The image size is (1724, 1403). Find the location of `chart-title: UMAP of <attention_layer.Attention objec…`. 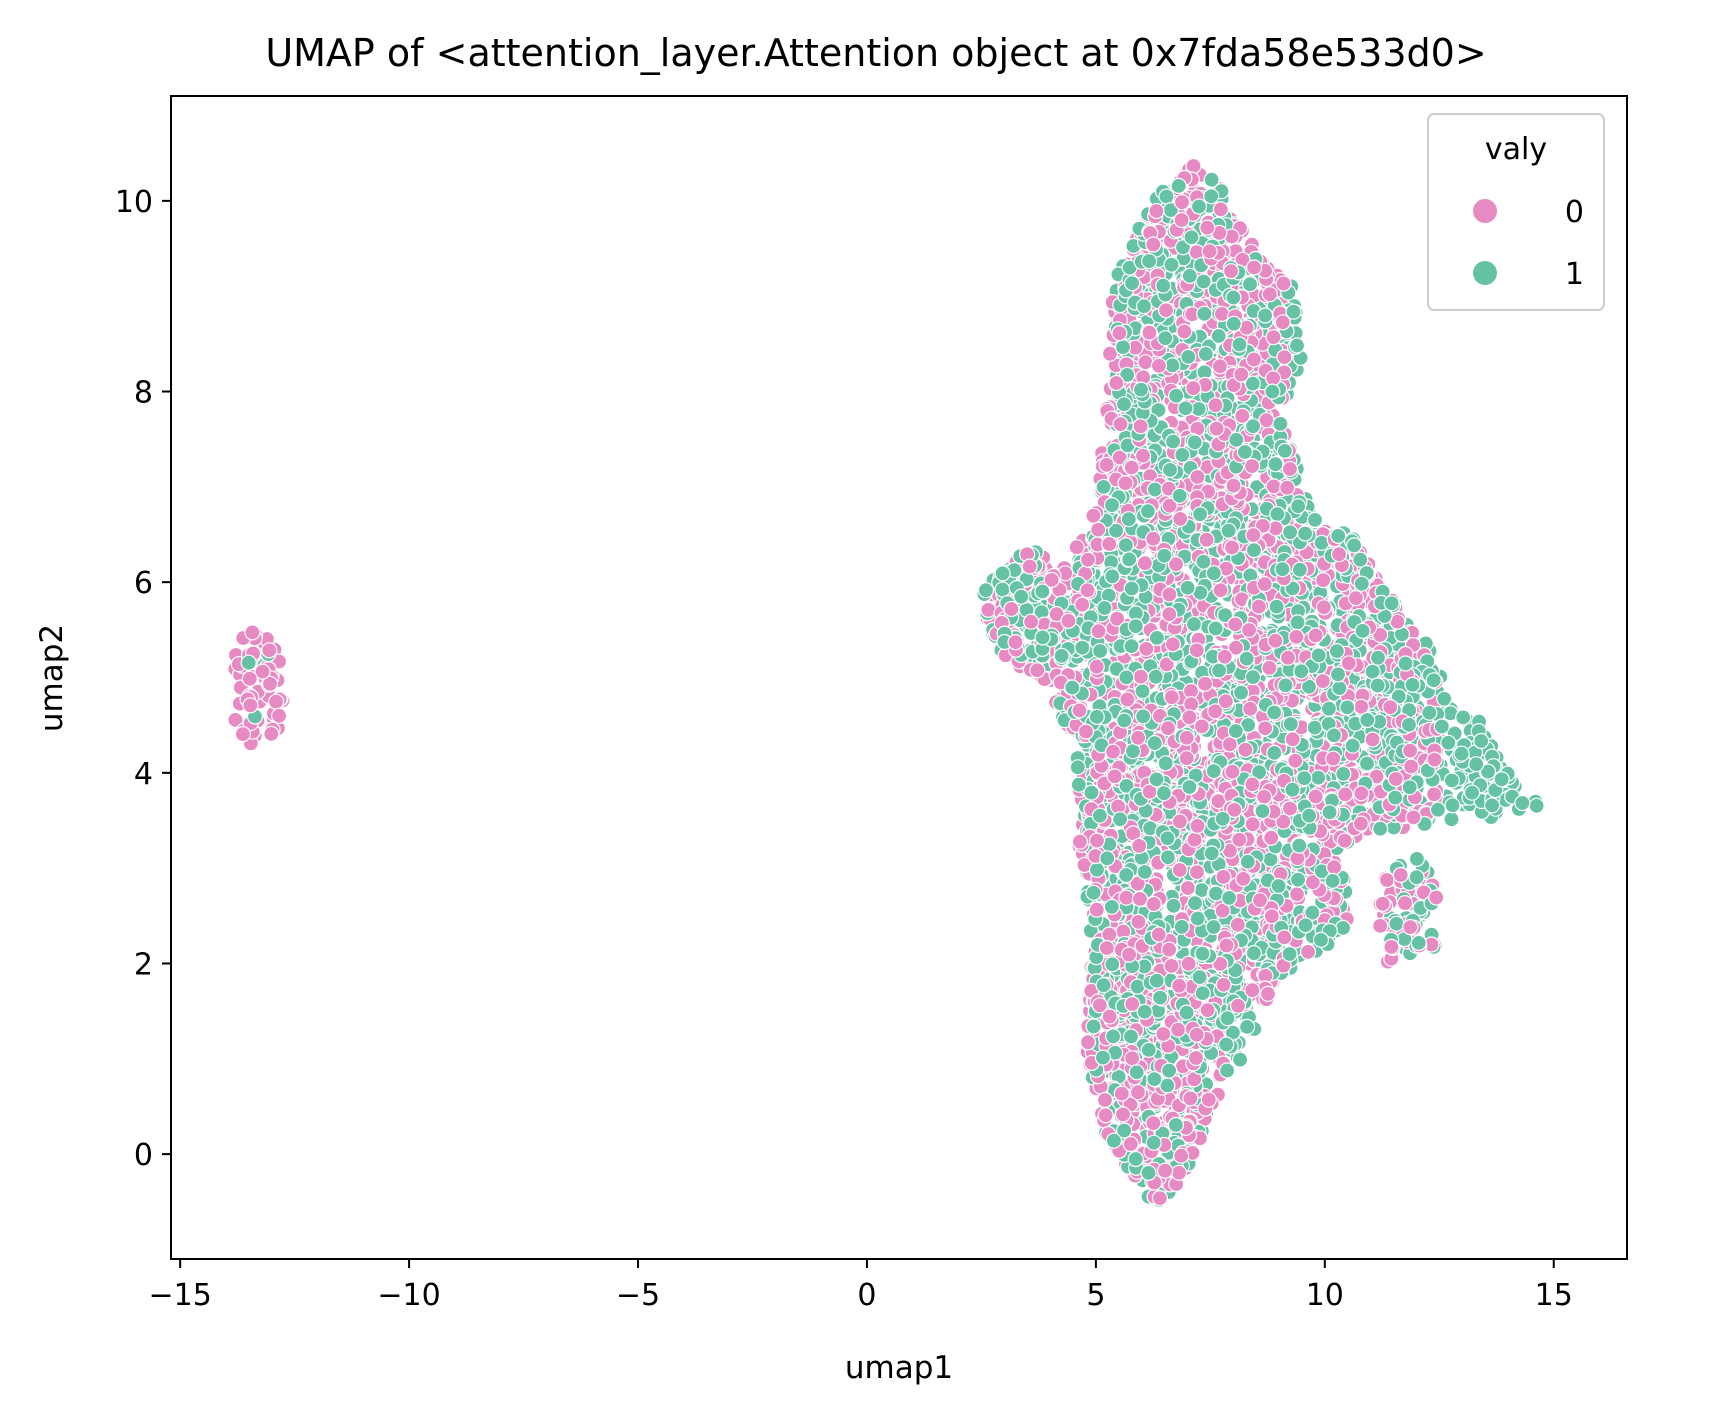

chart-title: UMAP of <attention_layer.Attention objec… is located at coordinates (875, 53).